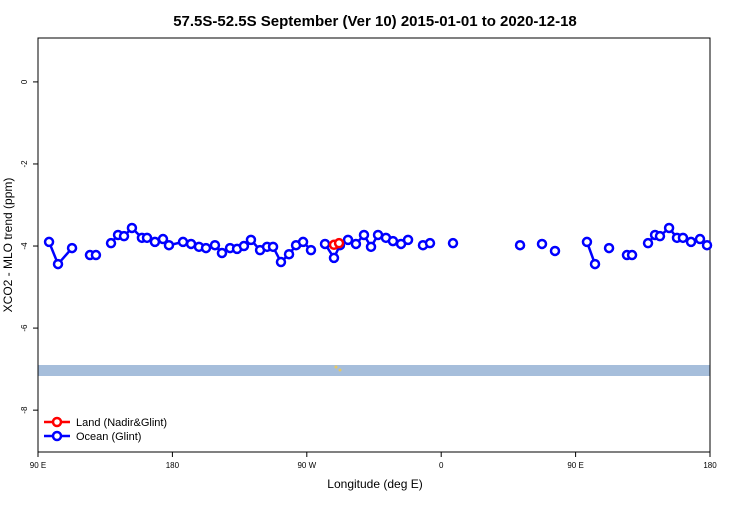  Describe the element at coordinates (8, 245) in the screenshot. I see `y-axis-label: XCO2 - MLO trend (ppm)` at that location.